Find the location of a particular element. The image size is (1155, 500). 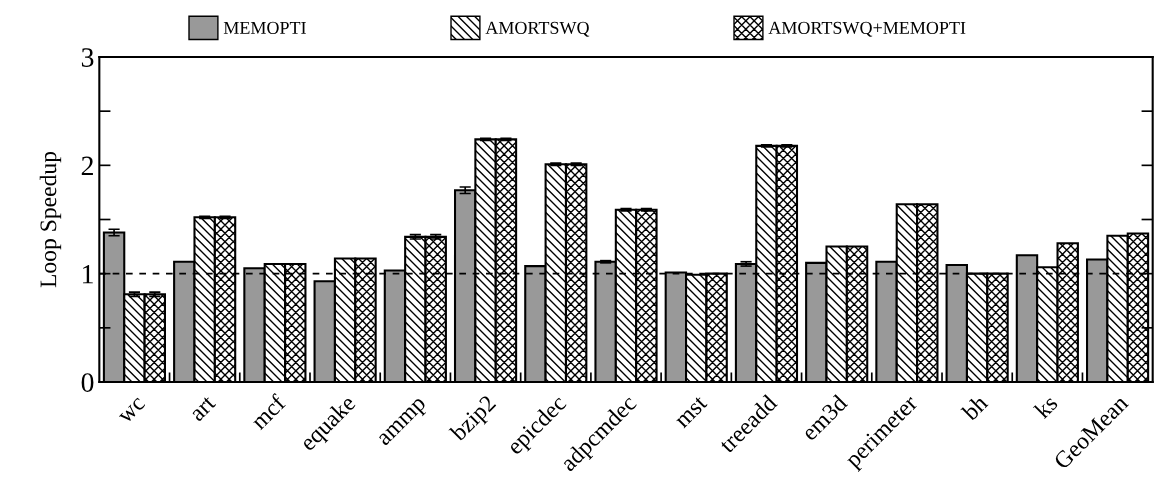

legend-label: MEMOPTI is located at coordinates (264, 27).